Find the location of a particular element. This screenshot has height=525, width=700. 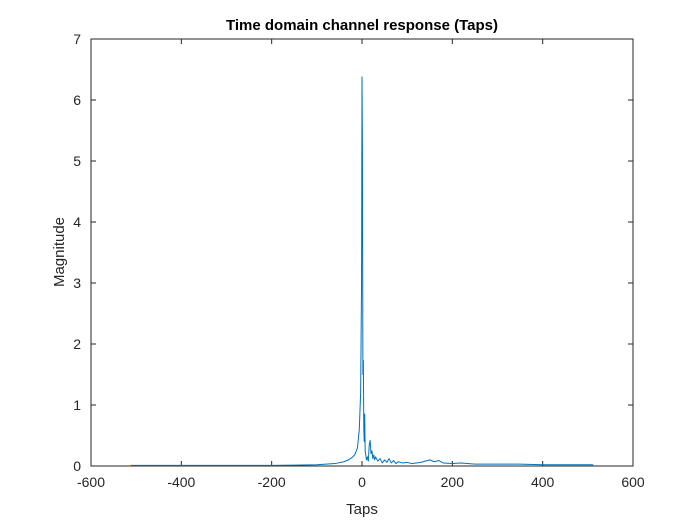

x-tick-label: 600 is located at coordinates (633, 482).